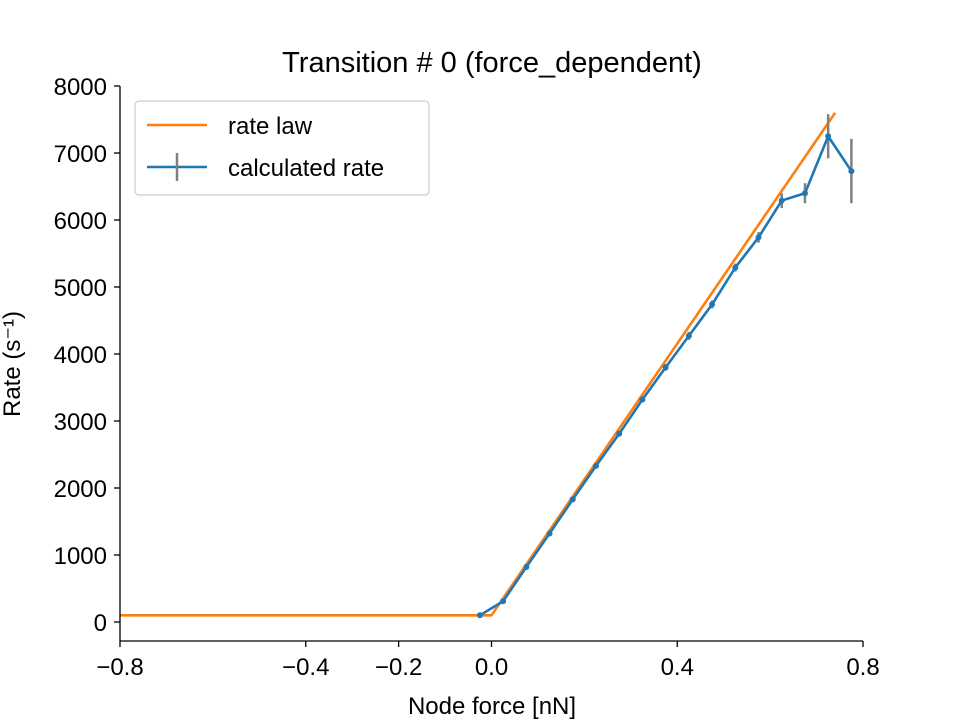 The height and width of the screenshot is (720, 960). I want to click on x-tick-label: 0.8, so click(862, 667).